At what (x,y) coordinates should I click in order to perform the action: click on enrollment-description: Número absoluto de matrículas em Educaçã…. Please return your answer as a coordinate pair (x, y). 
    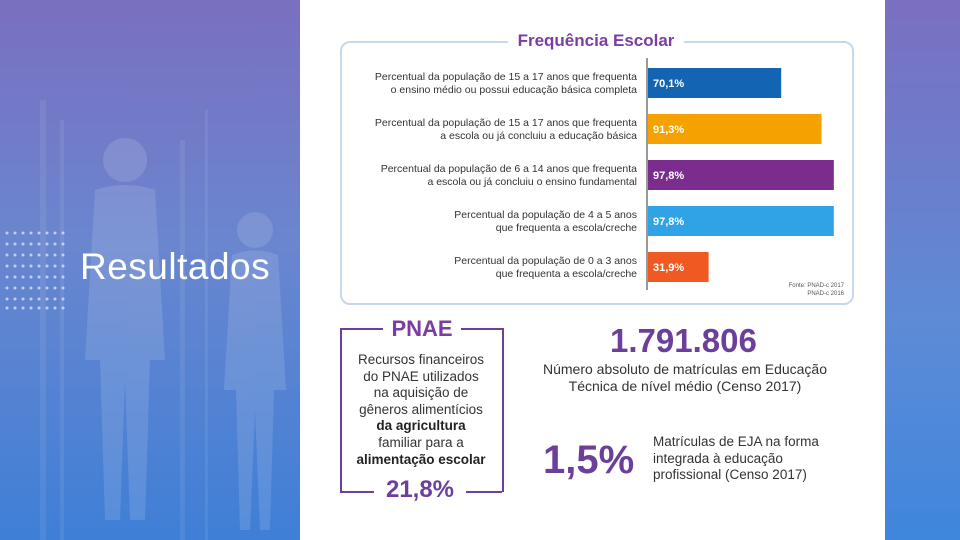
    Looking at the image, I should click on (685, 378).